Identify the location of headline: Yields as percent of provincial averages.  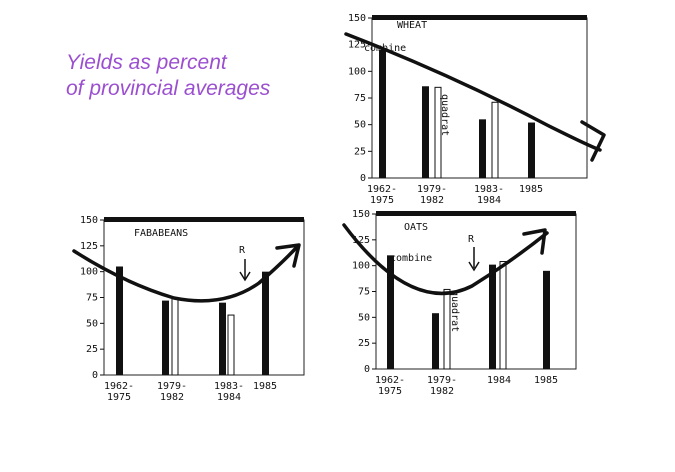
(168, 76).